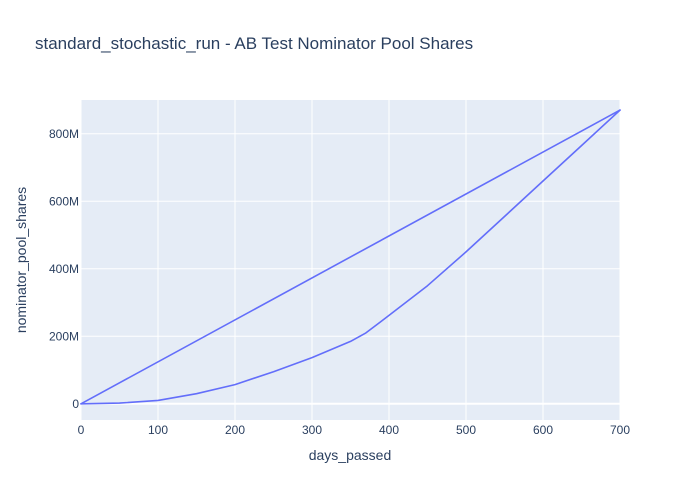  What do you see at coordinates (350, 455) in the screenshot?
I see `x-axis-title: days_passed` at bounding box center [350, 455].